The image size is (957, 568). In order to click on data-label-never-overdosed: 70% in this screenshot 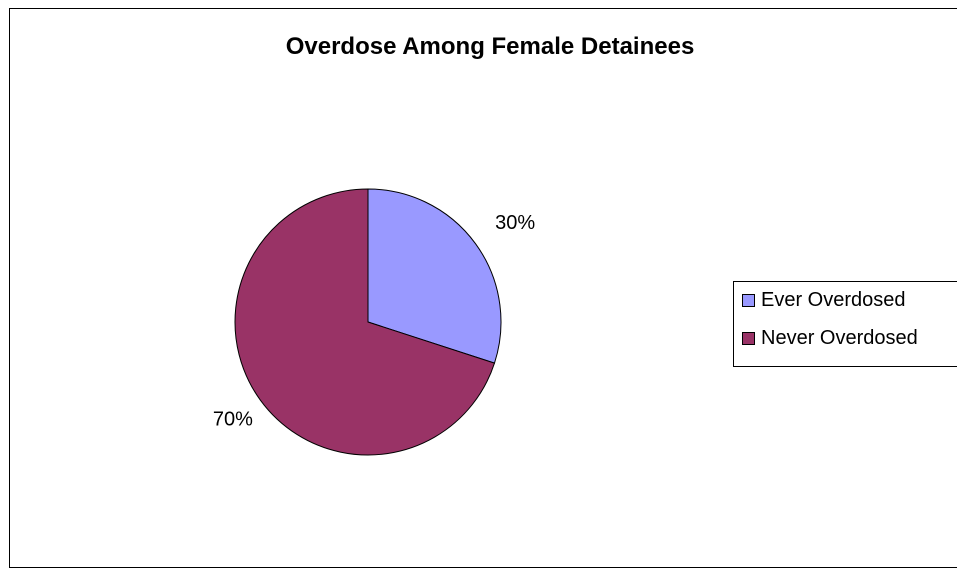, I will do `click(233, 419)`.